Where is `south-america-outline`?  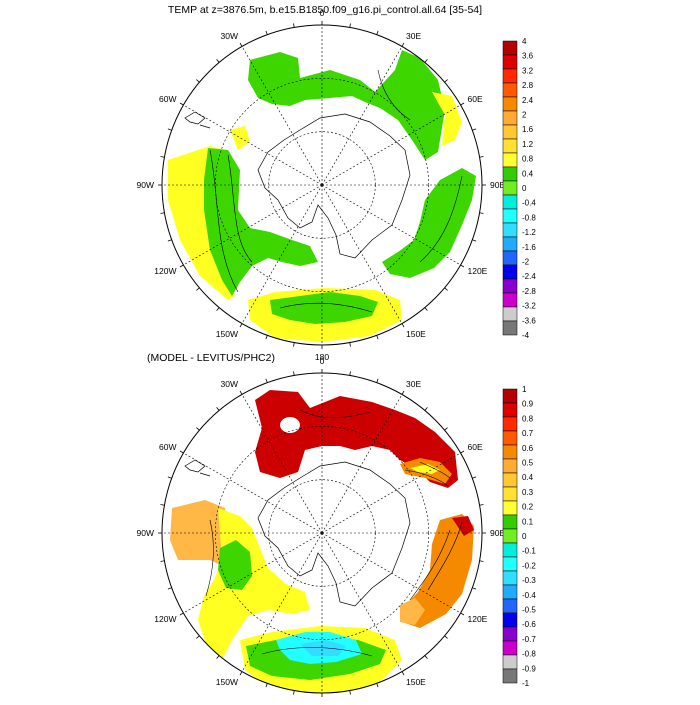 south-america-outline is located at coordinates (197, 468).